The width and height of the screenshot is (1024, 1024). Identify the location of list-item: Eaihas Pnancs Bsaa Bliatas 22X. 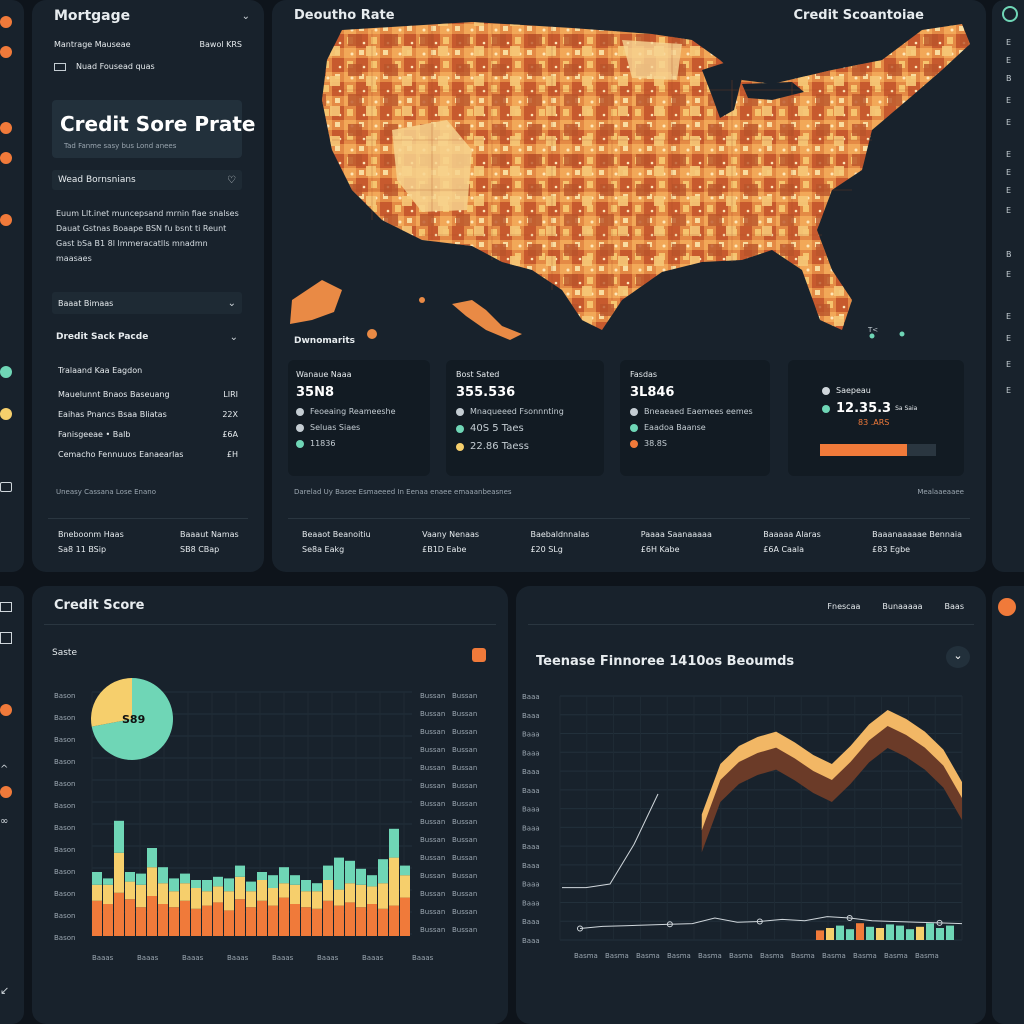
(148, 414).